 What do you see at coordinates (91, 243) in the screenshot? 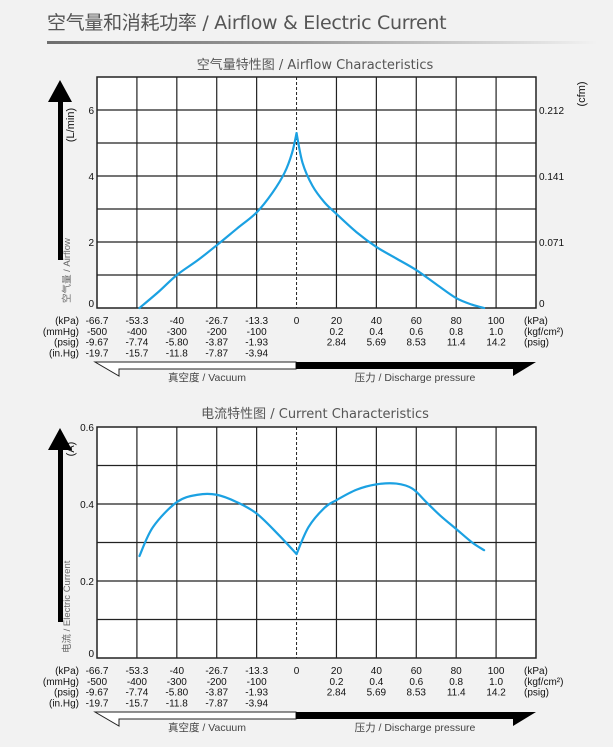
I see `y-tick-label: 2` at bounding box center [91, 243].